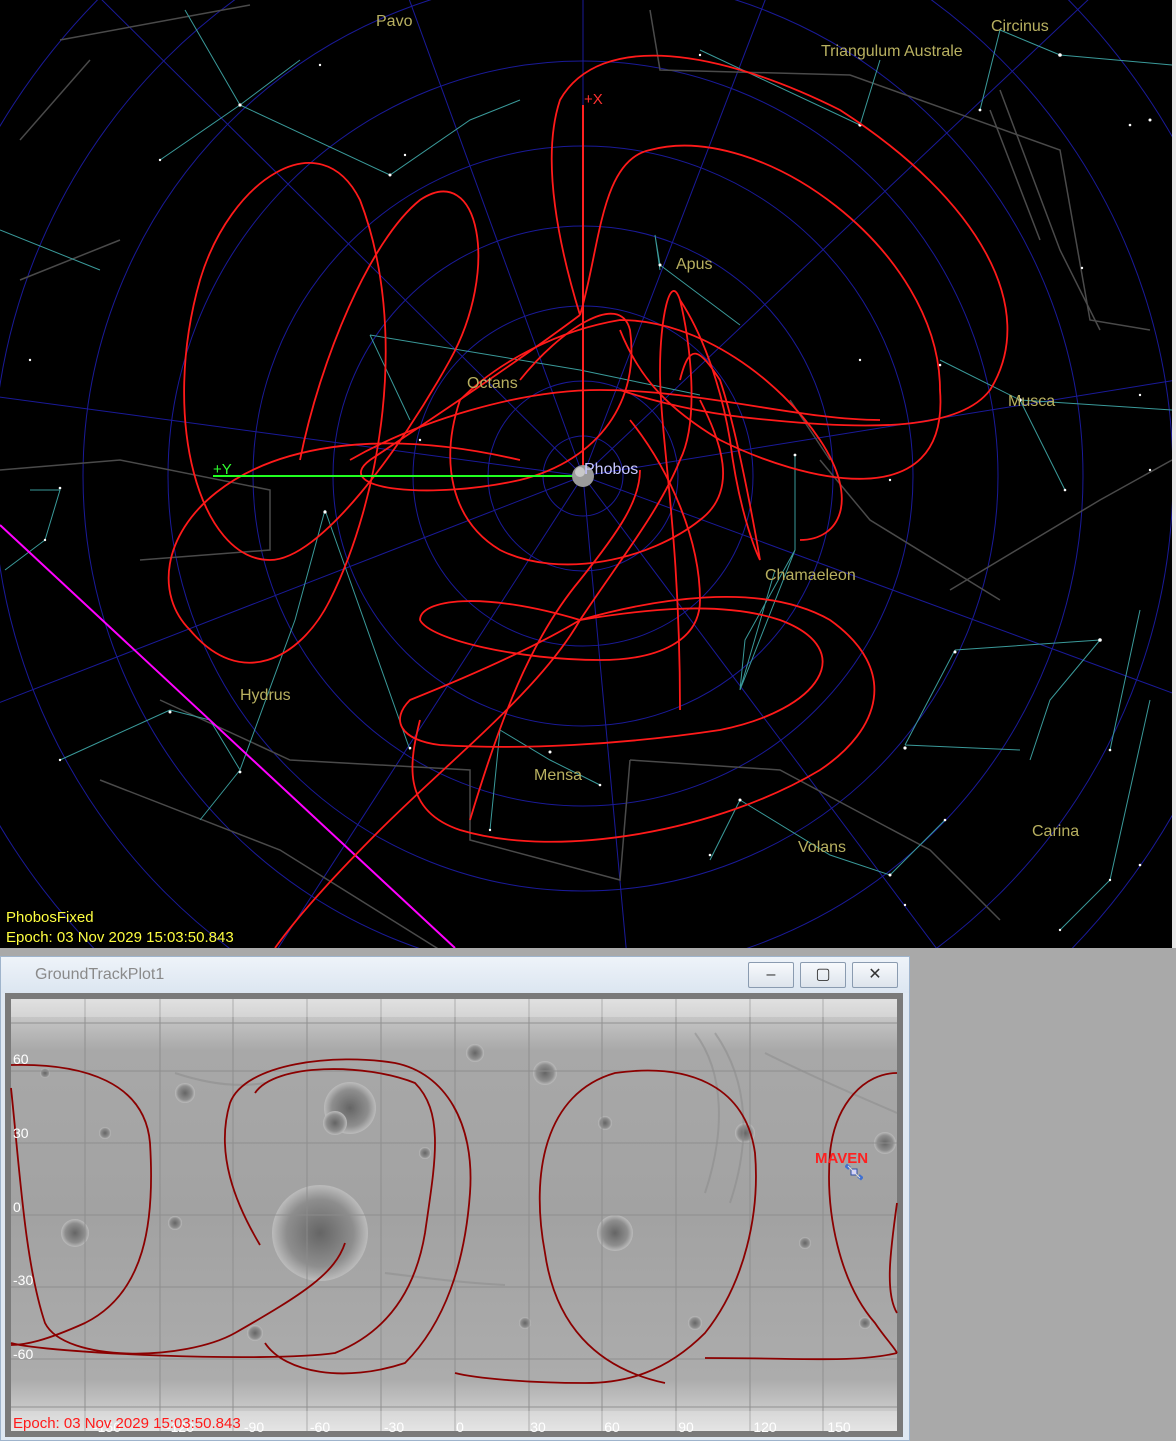 The image size is (1176, 1441). Describe the element at coordinates (538, 1427) in the screenshot. I see `lon-label-30: 30` at that location.